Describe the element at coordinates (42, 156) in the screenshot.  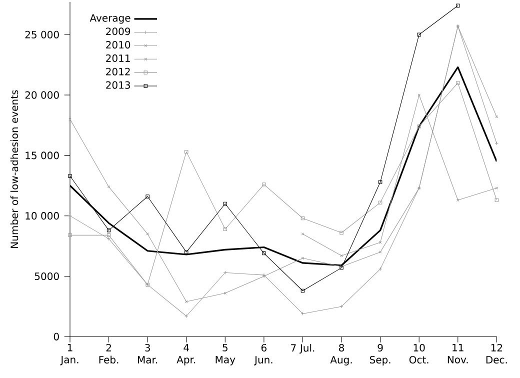
I see `y-tick-label: 15 000` at that location.